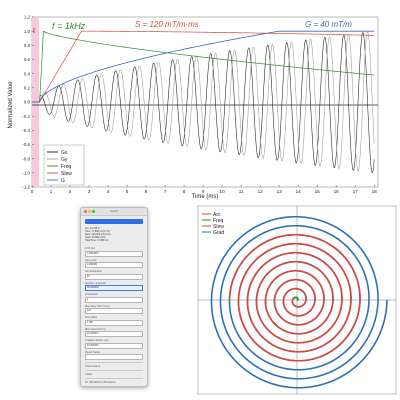  I want to click on x-tick-label: 0, so click(32, 191).